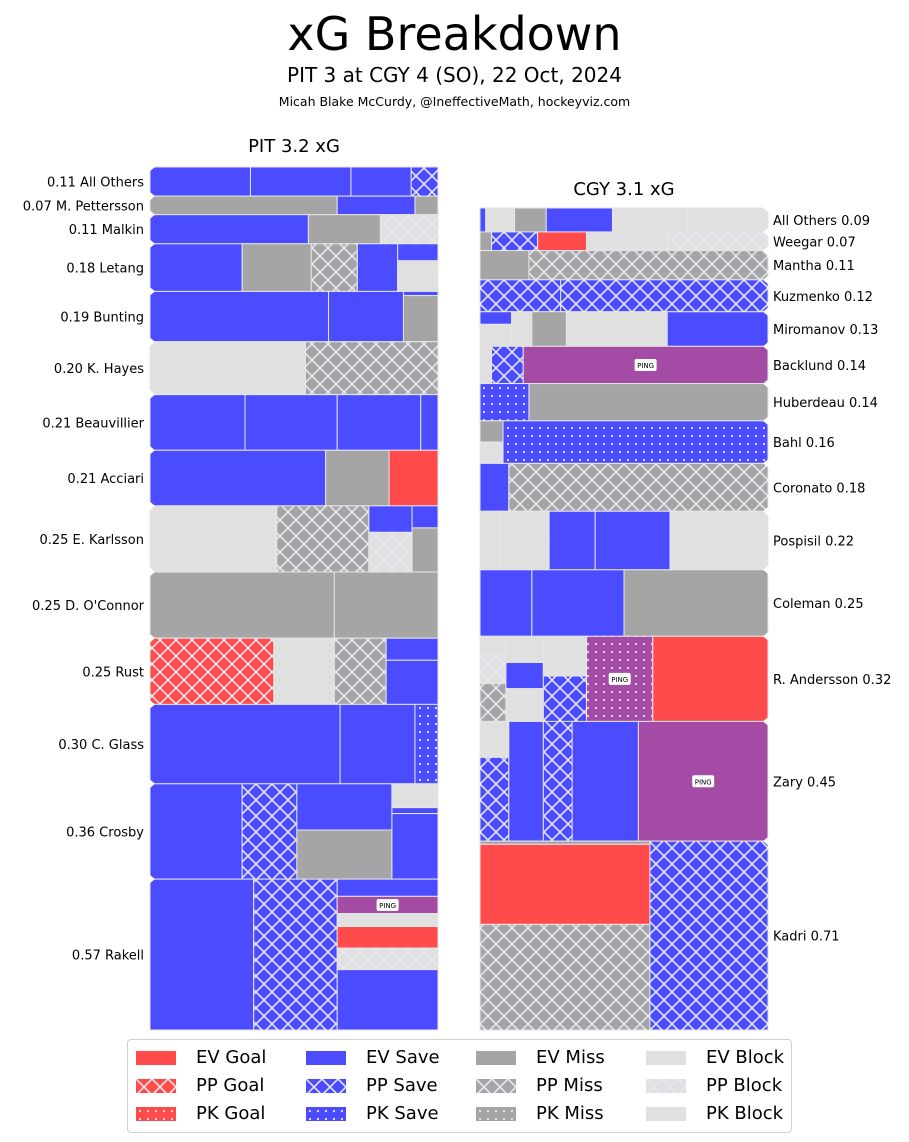 This screenshot has width=909, height=1142. What do you see at coordinates (671, 600) in the screenshot?
I see `player-row: Coleman 0.25` at bounding box center [671, 600].